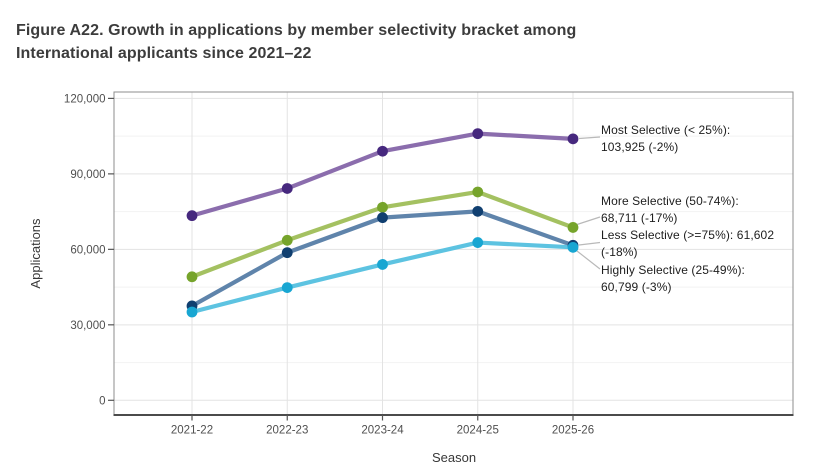  I want to click on y-tick-label: 60,000, so click(87, 250).